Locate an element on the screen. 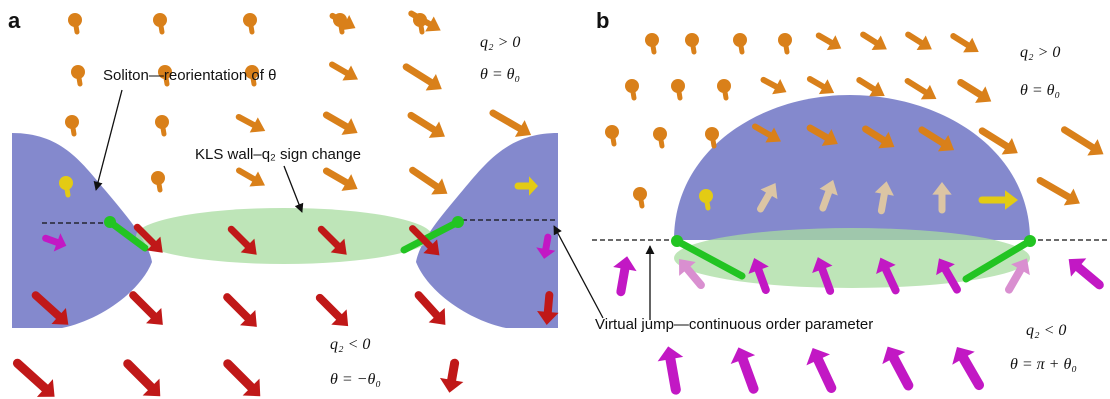  q2-positive-label-a: q₂ > 0 is located at coordinates (500, 42).